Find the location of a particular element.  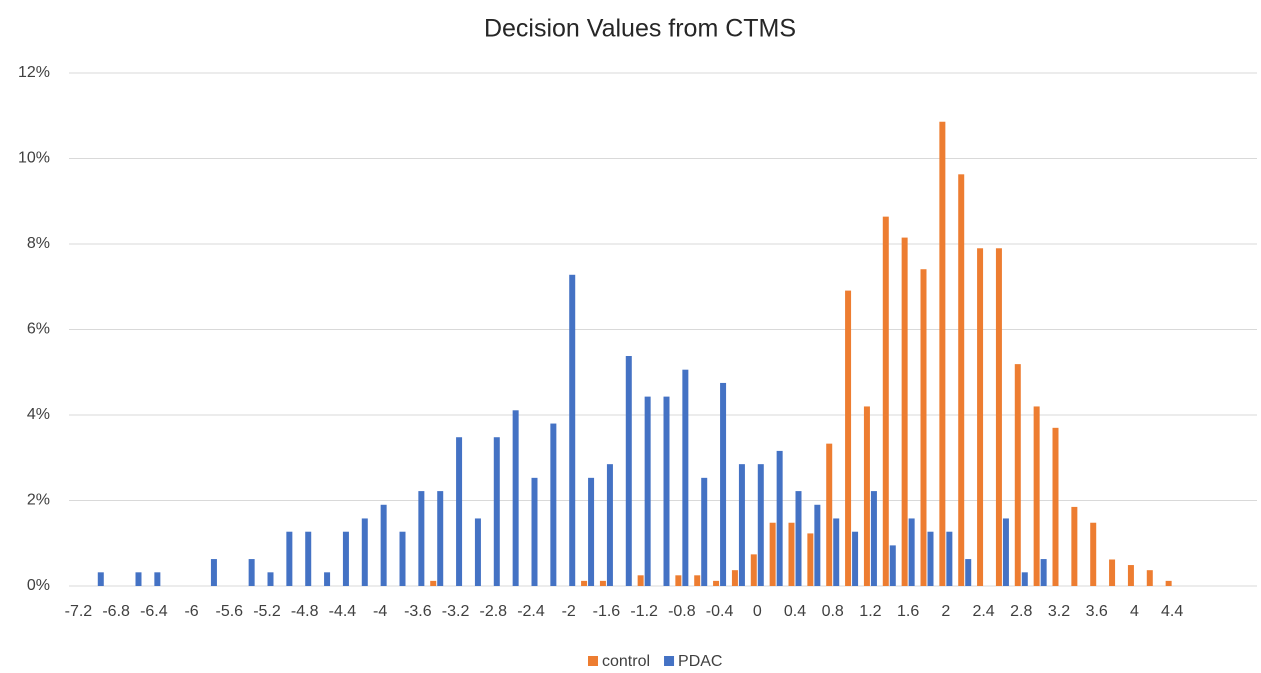

y-tick-label: 12% is located at coordinates (34, 72).